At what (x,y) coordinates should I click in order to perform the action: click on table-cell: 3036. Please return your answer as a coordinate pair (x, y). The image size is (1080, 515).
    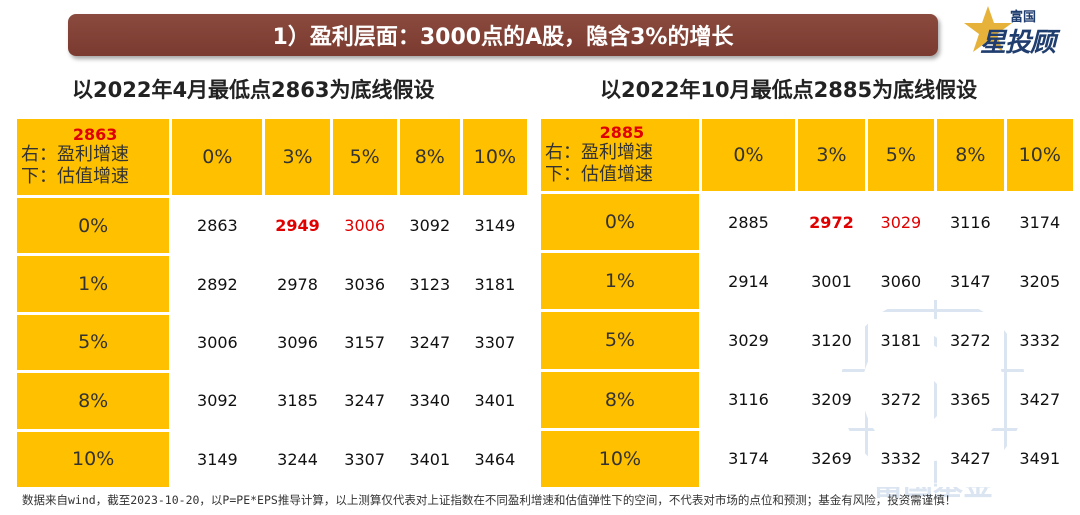
    Looking at the image, I should click on (364, 284).